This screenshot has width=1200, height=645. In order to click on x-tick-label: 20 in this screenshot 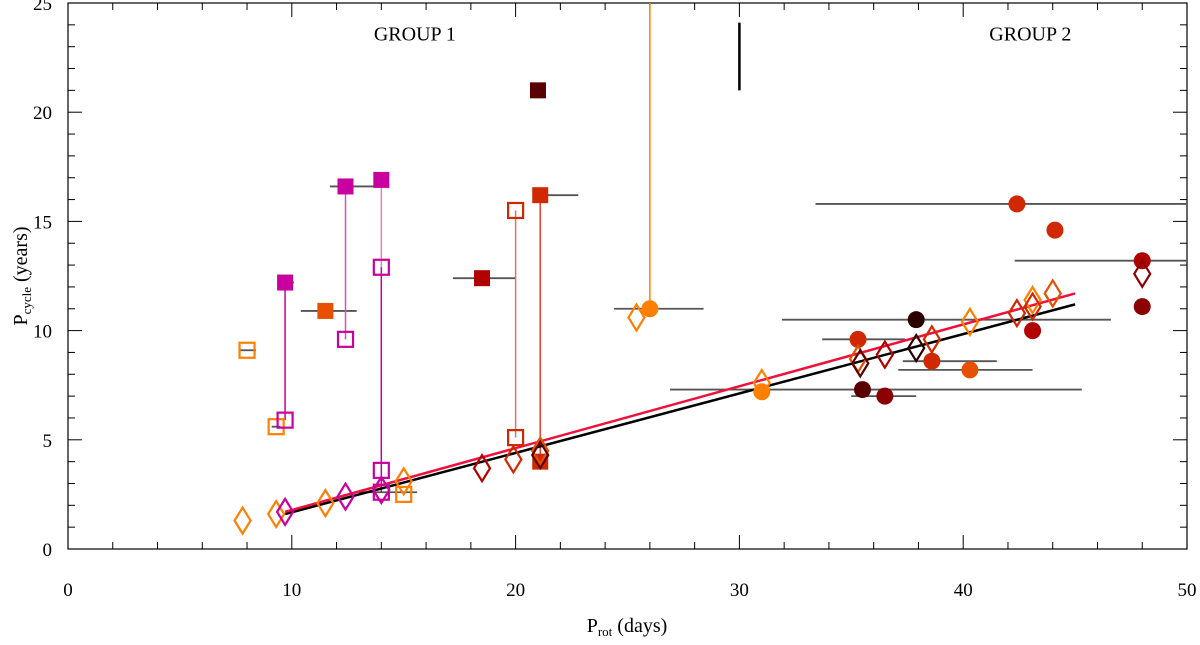, I will do `click(515, 590)`.